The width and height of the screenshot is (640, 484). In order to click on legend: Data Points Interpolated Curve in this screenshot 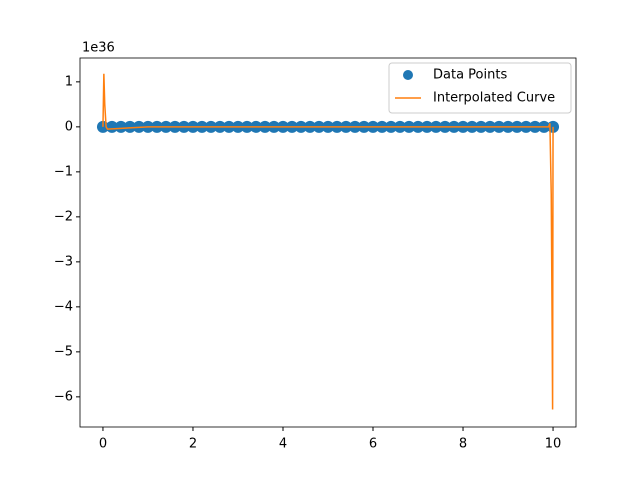, I will do `click(480, 88)`.